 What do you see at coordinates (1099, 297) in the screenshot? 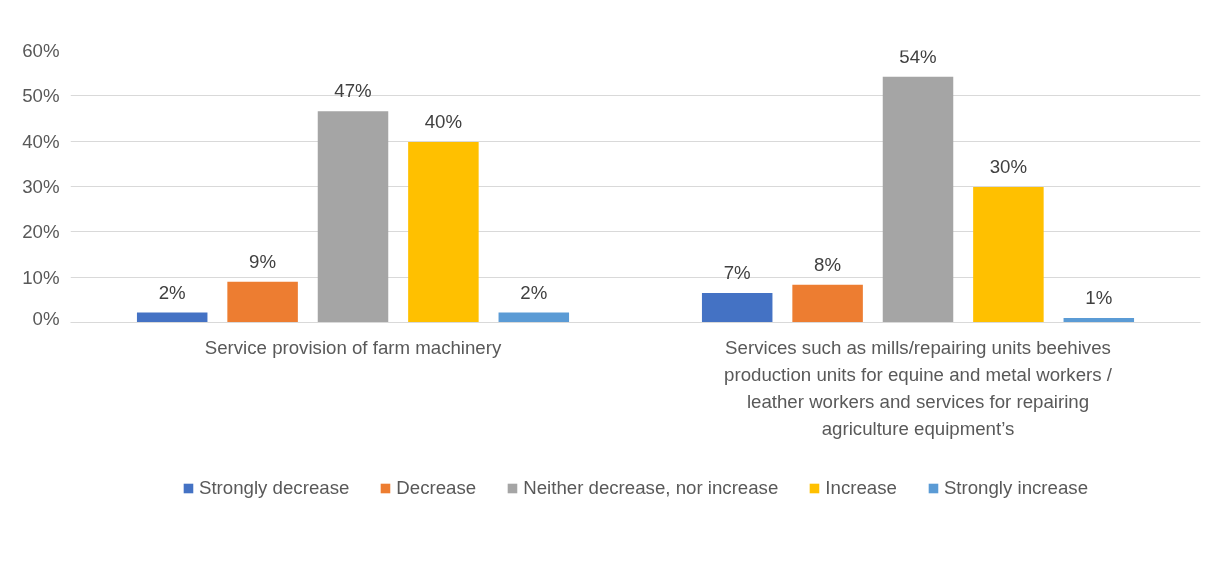
I see `data-label: 1%` at bounding box center [1099, 297].